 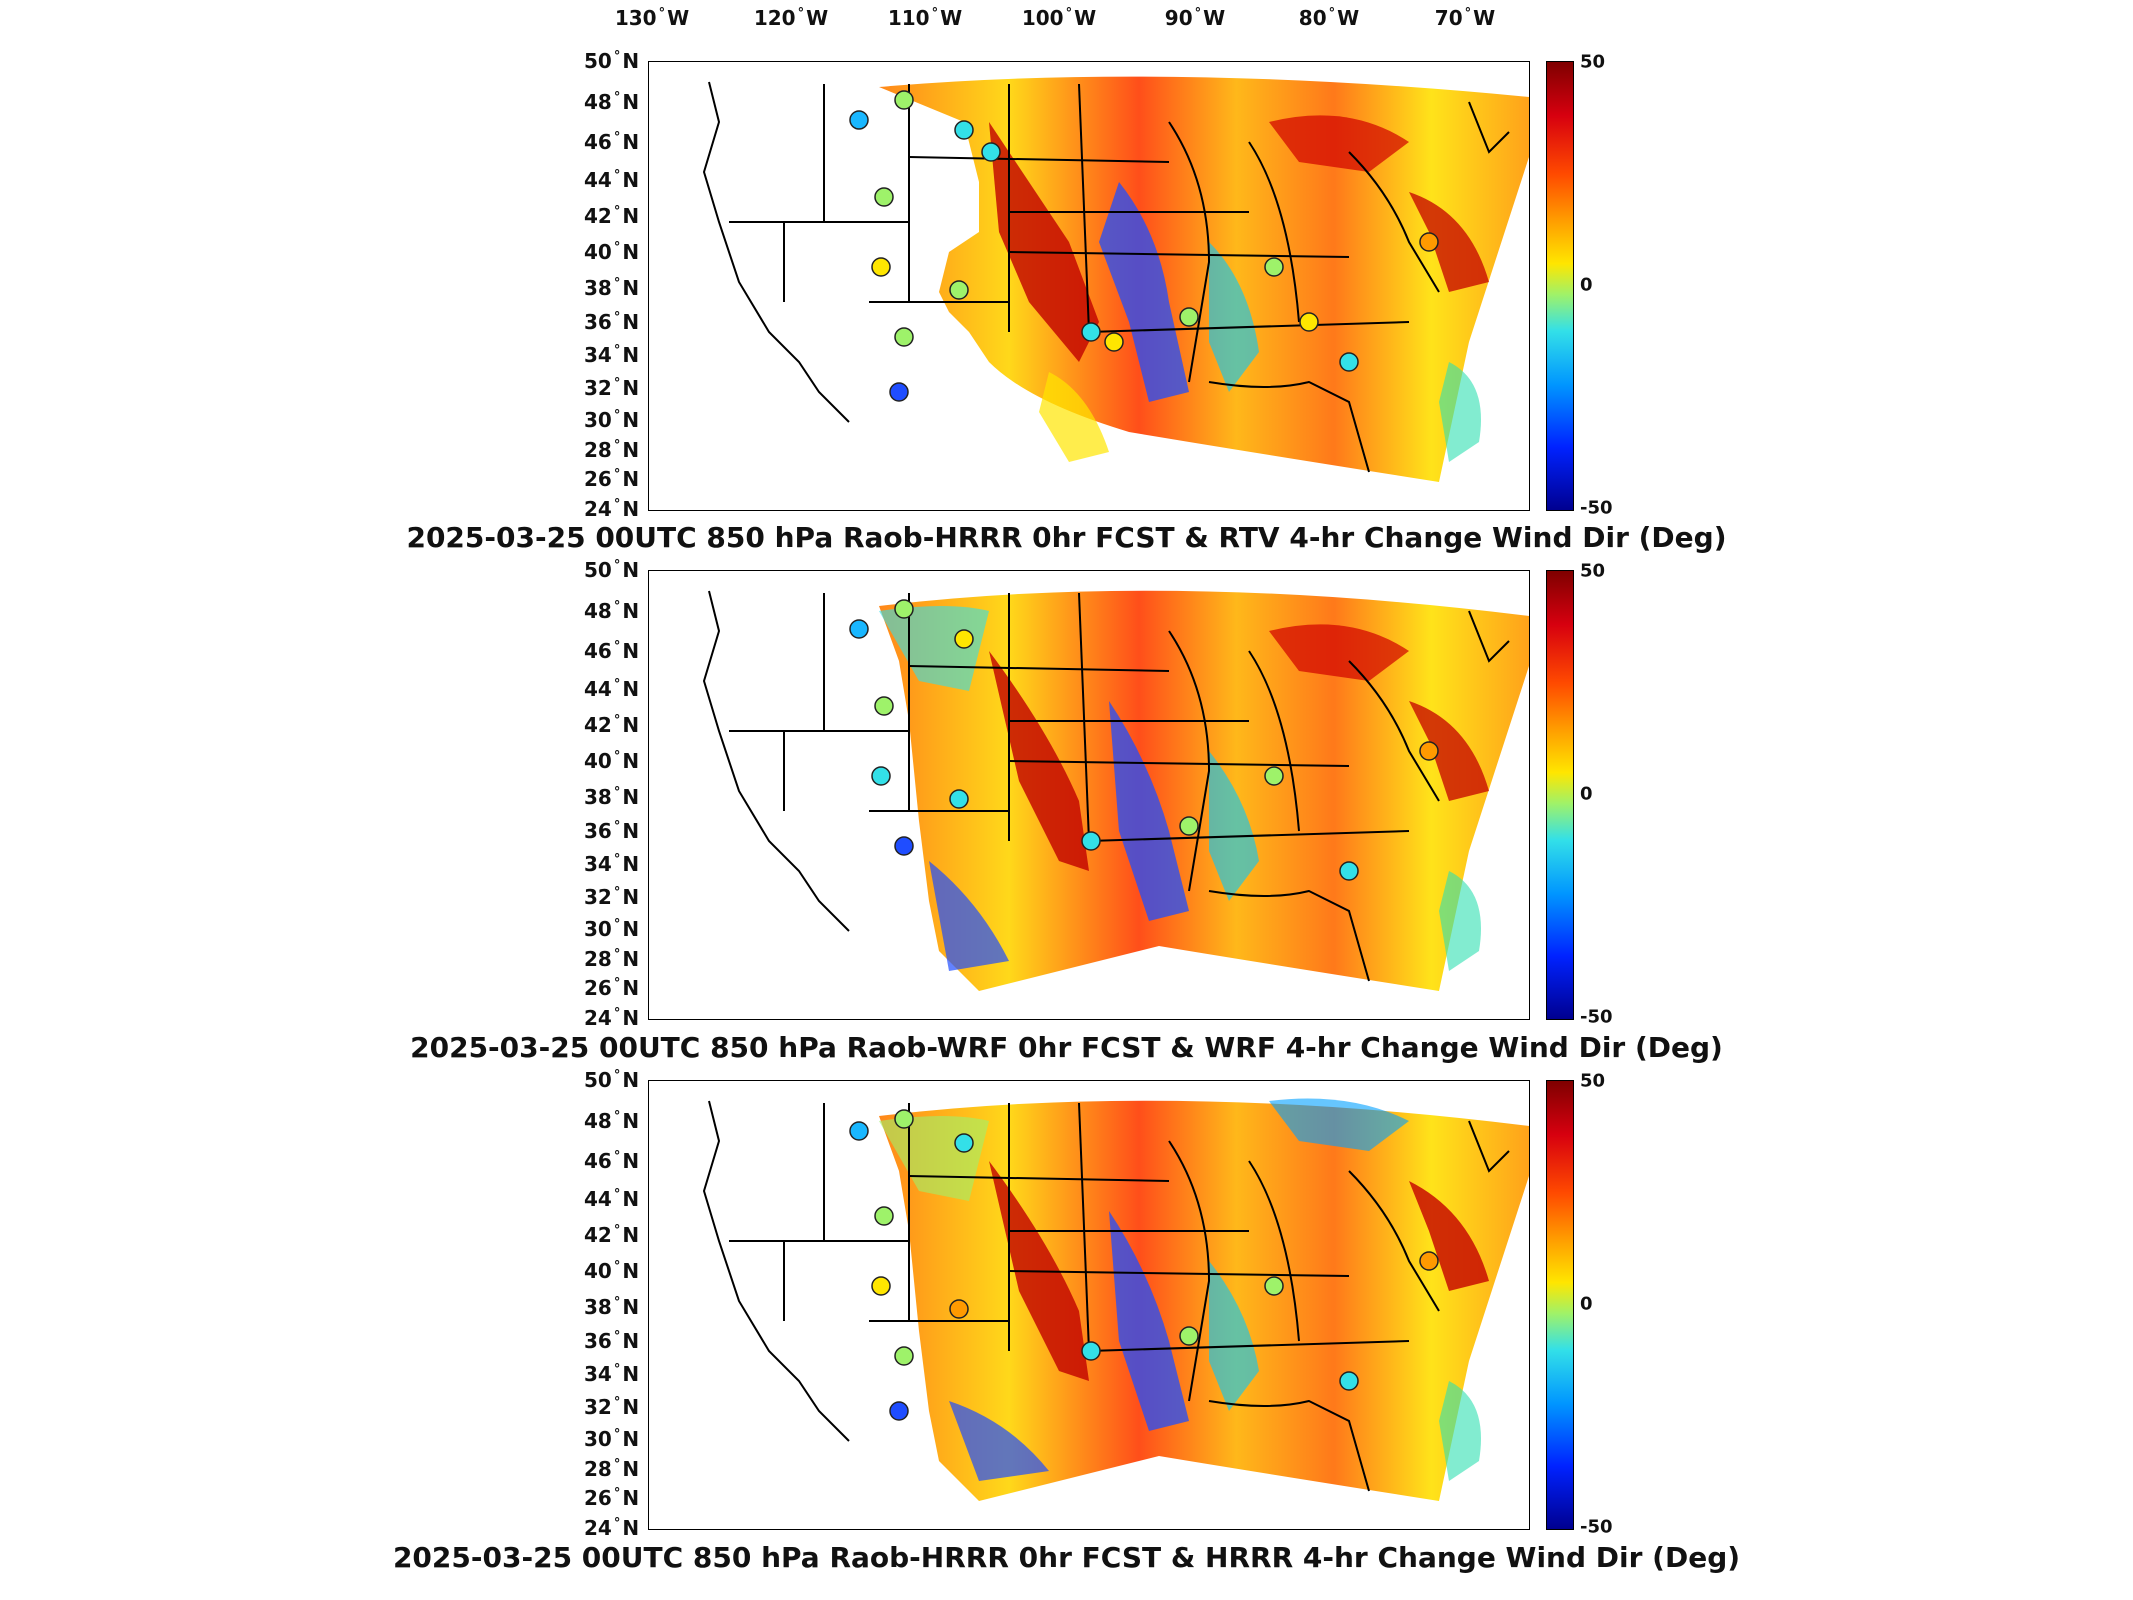 What do you see at coordinates (1195, 18) in the screenshot?
I see `lon-label: 90 ° W` at bounding box center [1195, 18].